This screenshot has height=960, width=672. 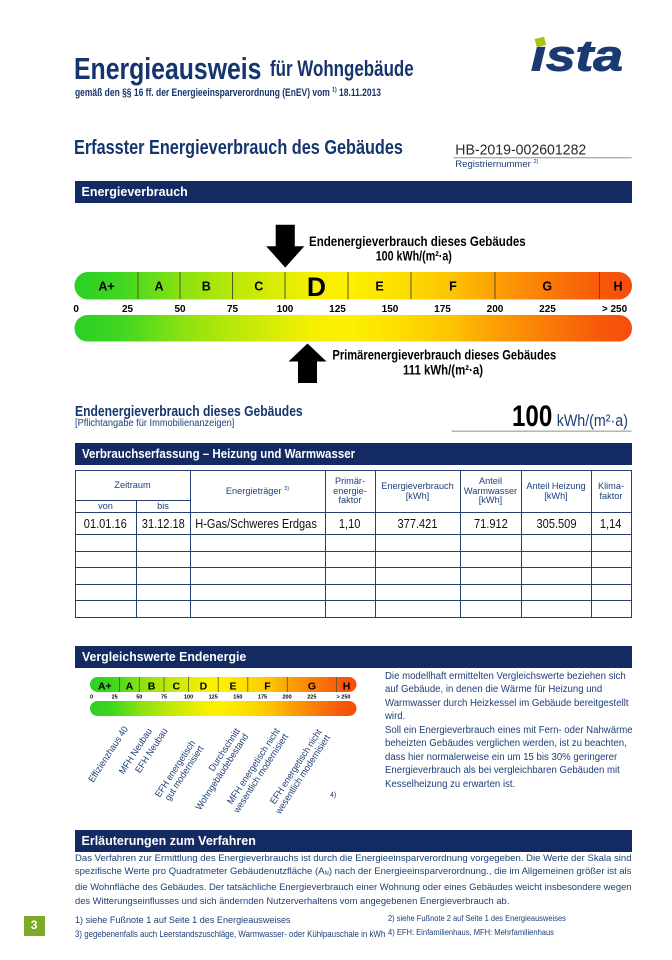 What do you see at coordinates (443, 370) in the screenshot?
I see `svg-text: 111 kWh/(m²·a)` at bounding box center [443, 370].